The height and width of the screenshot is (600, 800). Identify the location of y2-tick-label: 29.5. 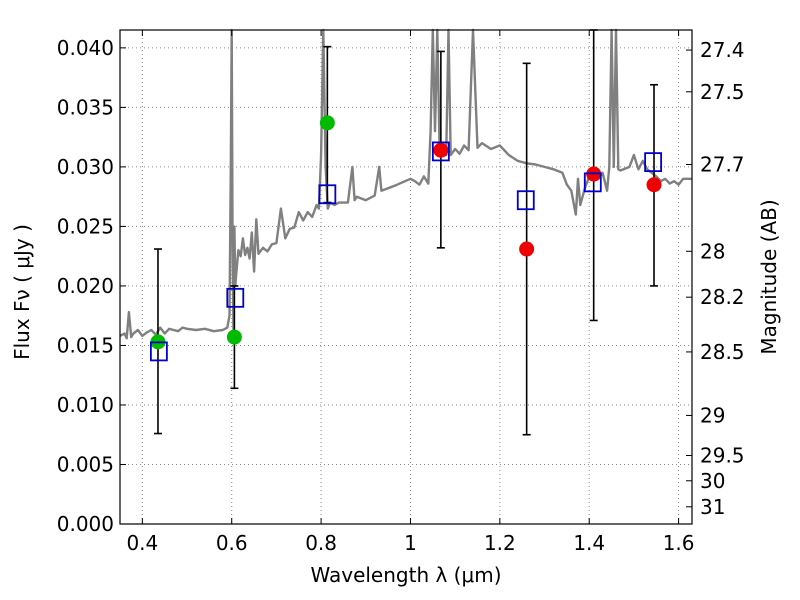
(722, 455).